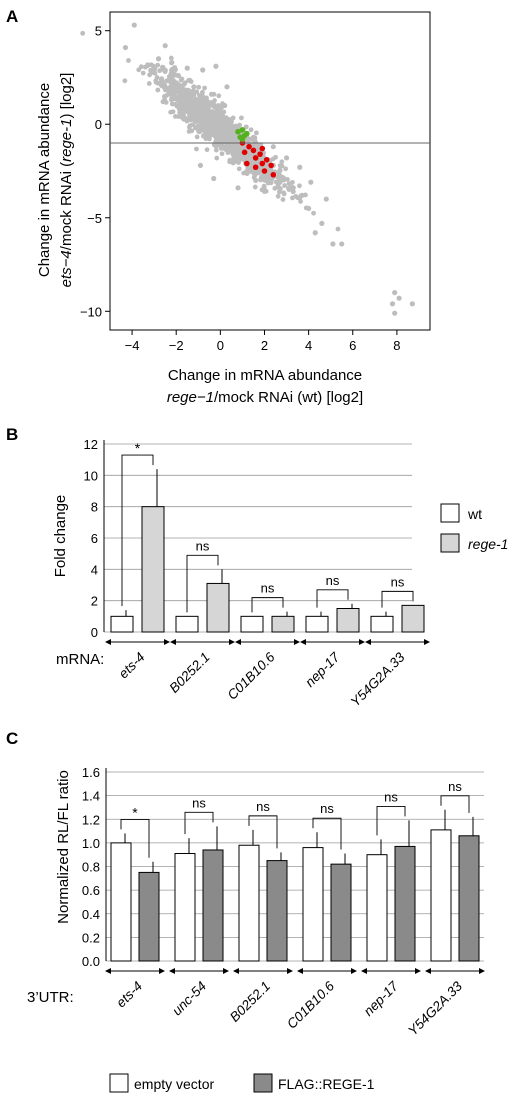  Describe the element at coordinates (91, 890) in the screenshot. I see `c-ytick-label: 0.6` at that location.